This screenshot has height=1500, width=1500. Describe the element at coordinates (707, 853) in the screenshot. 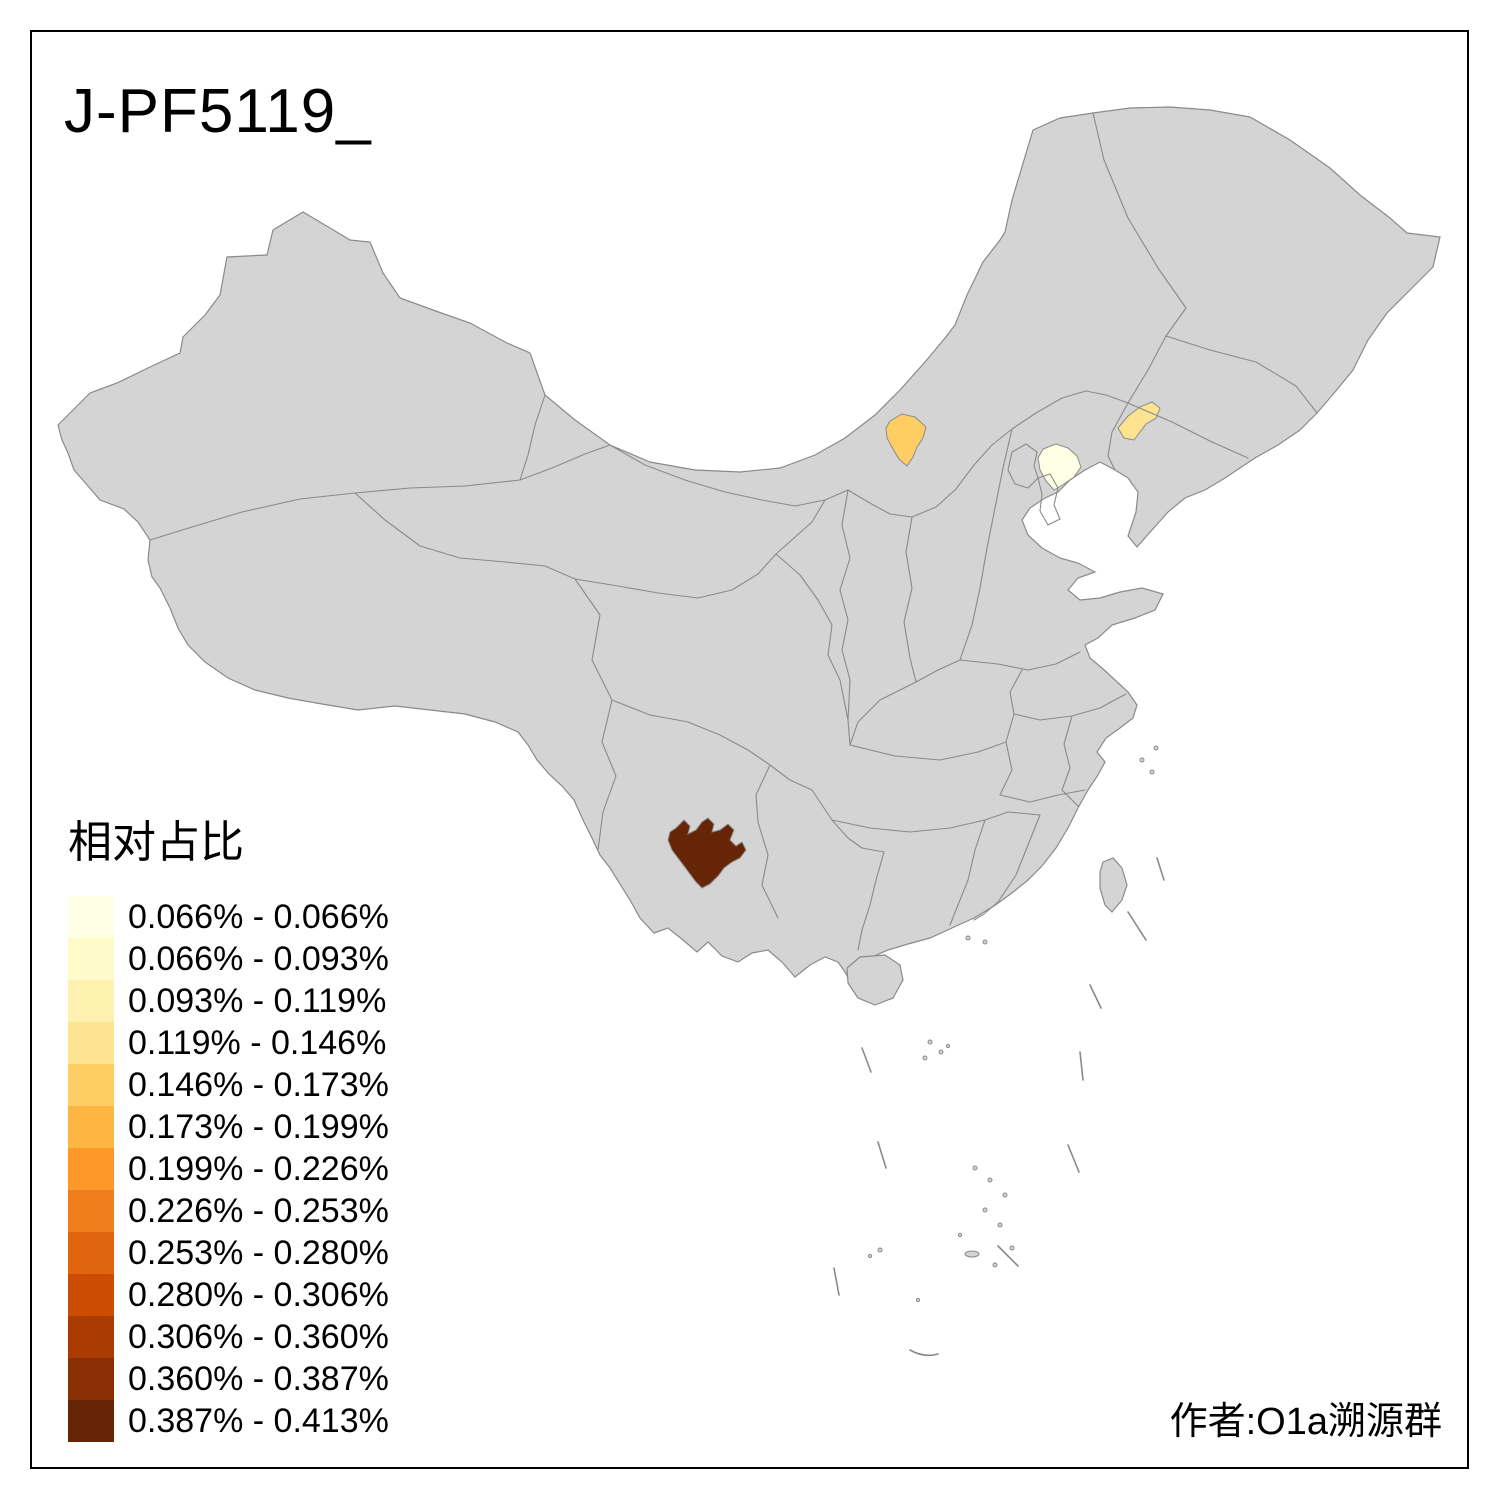

I see `highlight-region-yunnan` at that location.